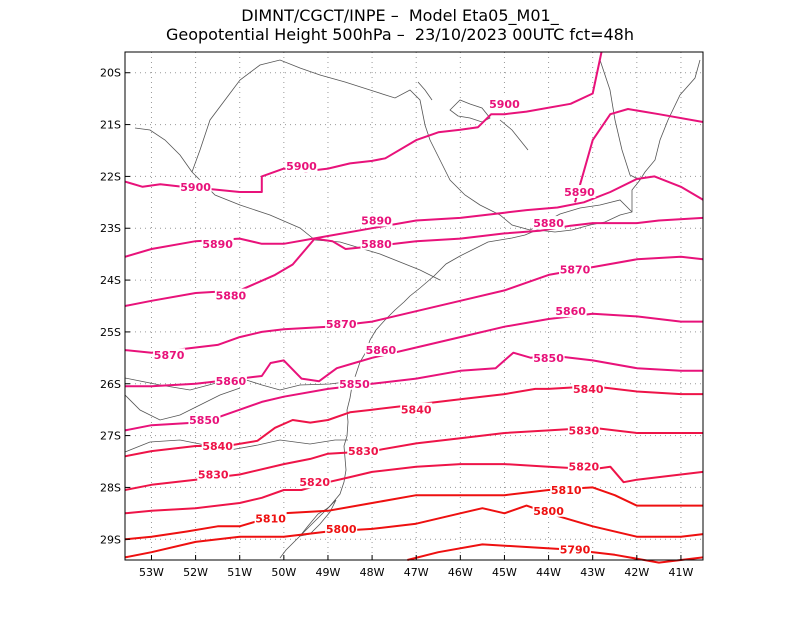  What do you see at coordinates (460, 572) in the screenshot?
I see `x-tick-label: 46W` at bounding box center [460, 572].